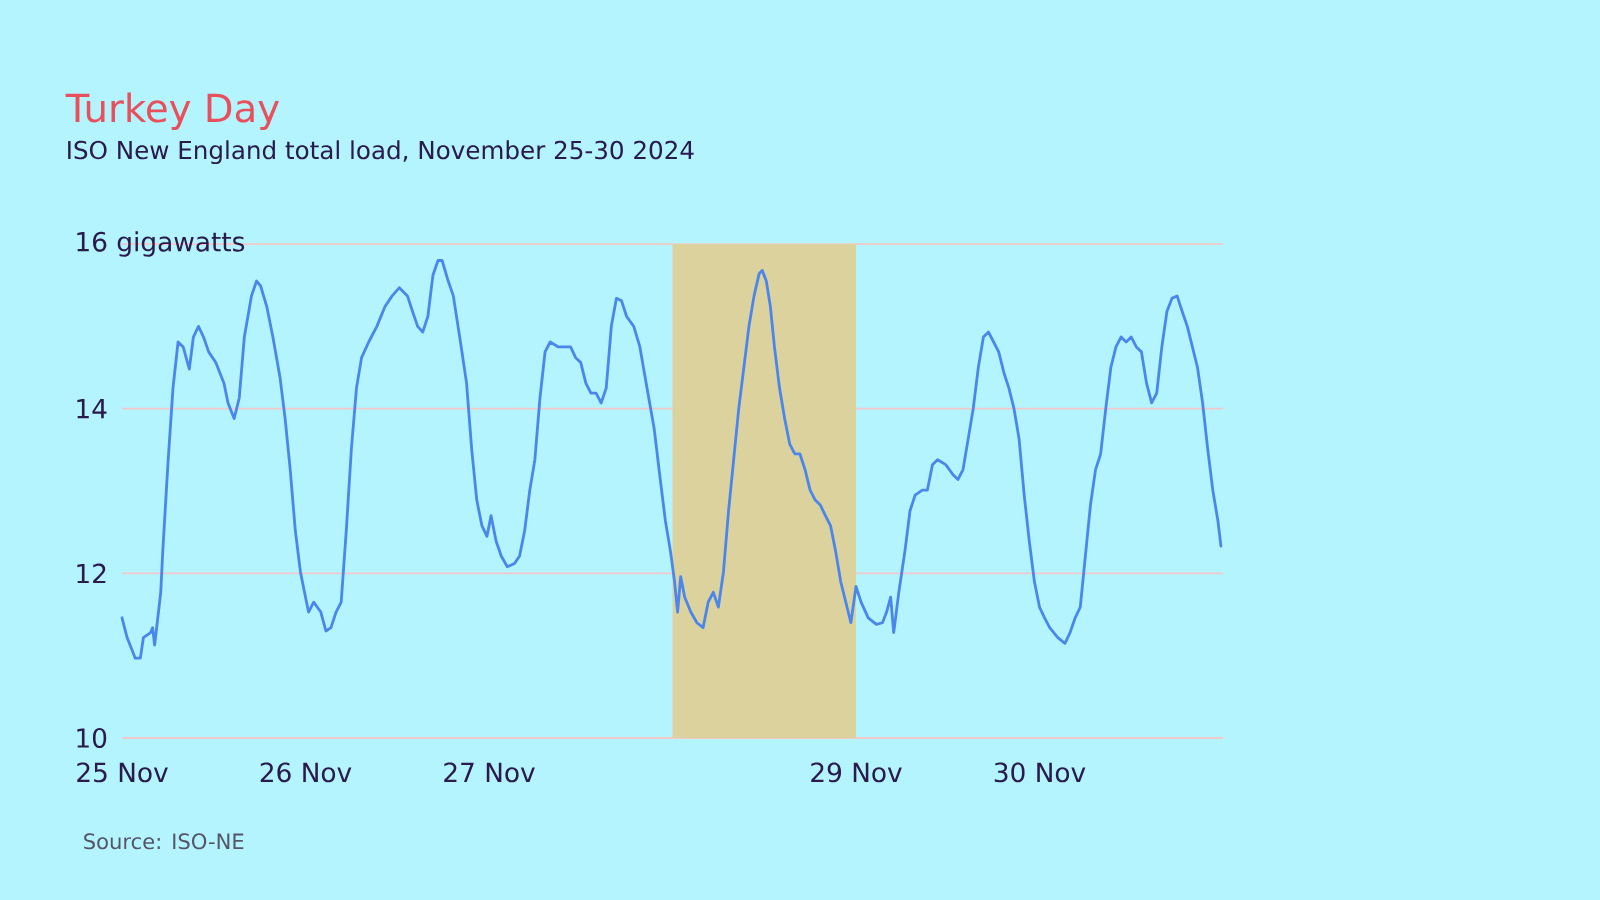 The width and height of the screenshot is (1600, 900). Describe the element at coordinates (161, 244) in the screenshot. I see `y-tick-label: 16 gigawatts` at that location.